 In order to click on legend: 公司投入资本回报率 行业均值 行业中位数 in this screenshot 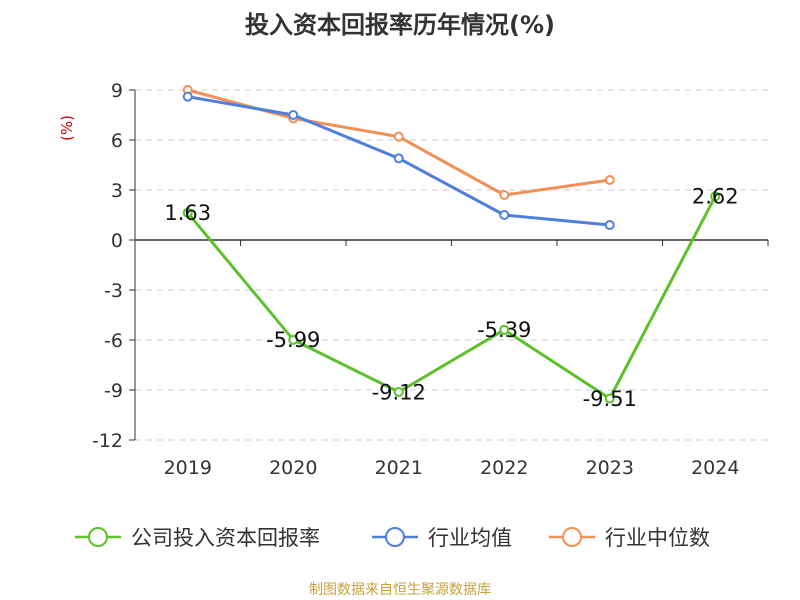, I will do `click(392, 538)`.